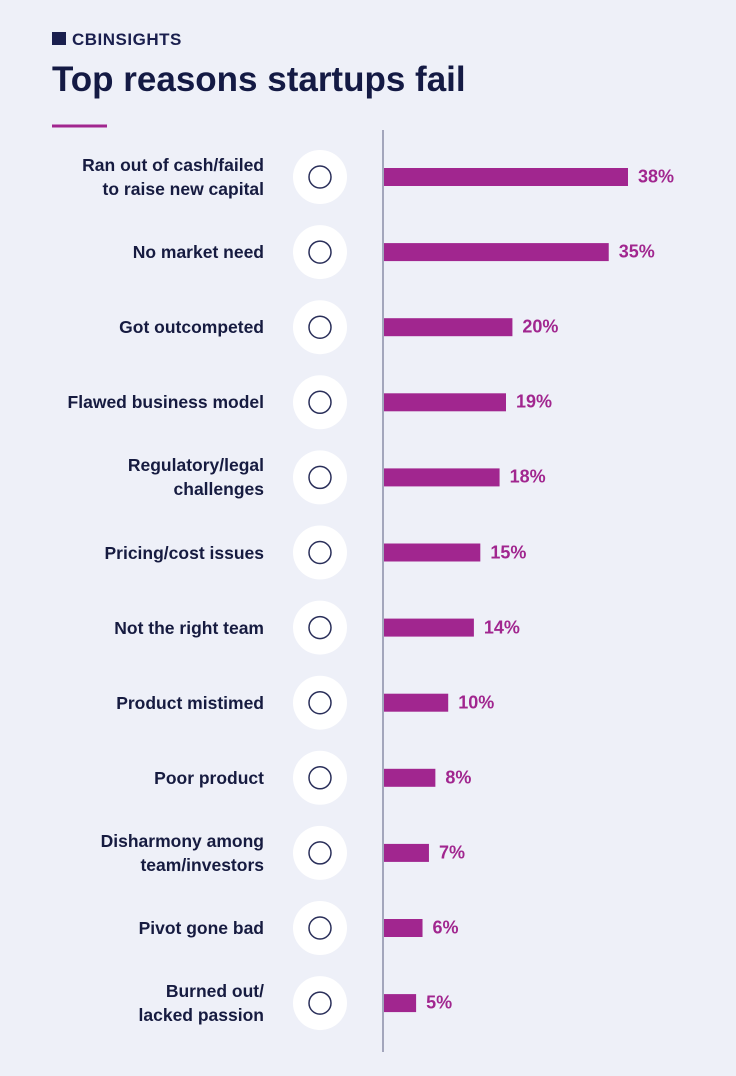 The image size is (736, 1076). Describe the element at coordinates (195, 477) in the screenshot. I see `category-label: Regulatory/legal challenges` at that location.